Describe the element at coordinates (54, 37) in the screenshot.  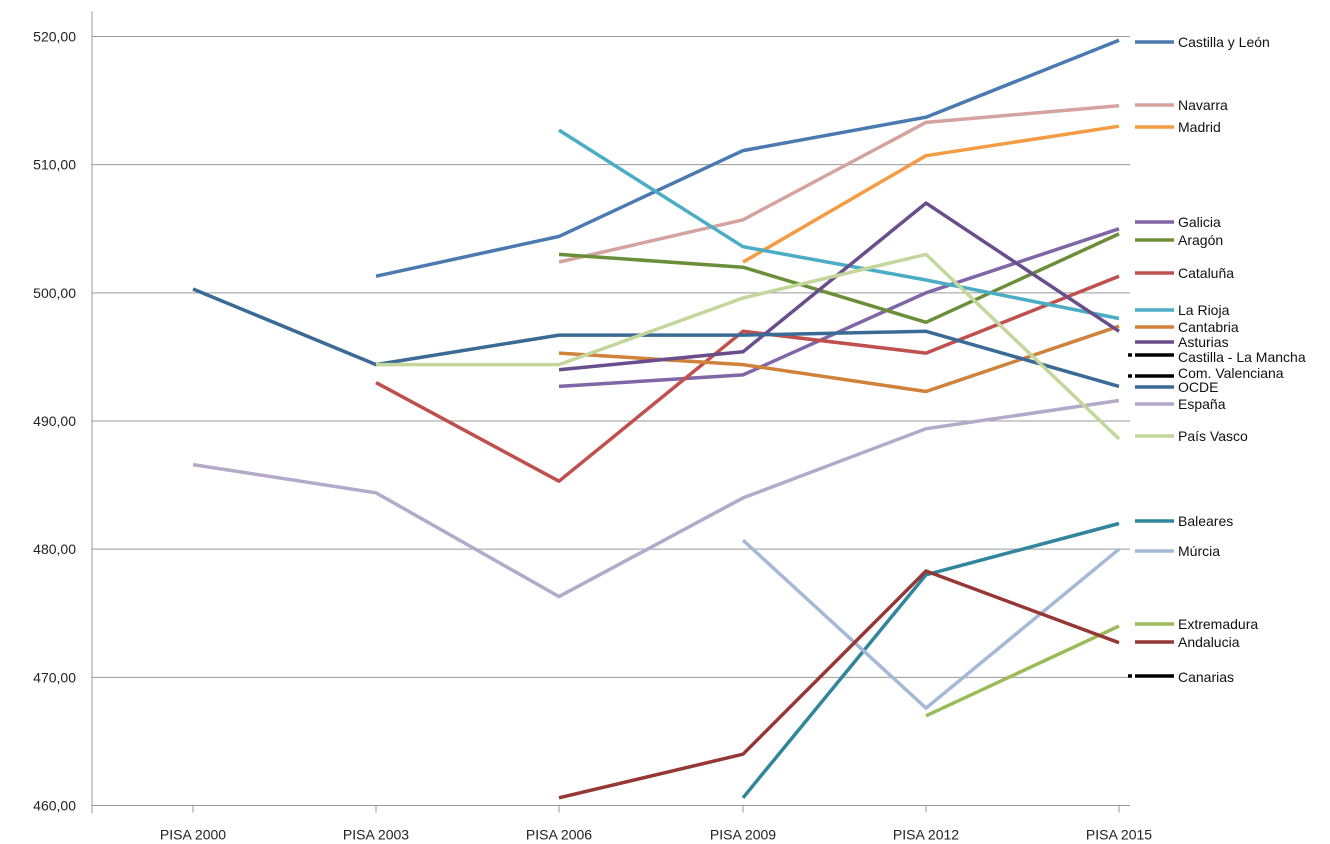
I see `y-tick-label: 520,00` at that location.